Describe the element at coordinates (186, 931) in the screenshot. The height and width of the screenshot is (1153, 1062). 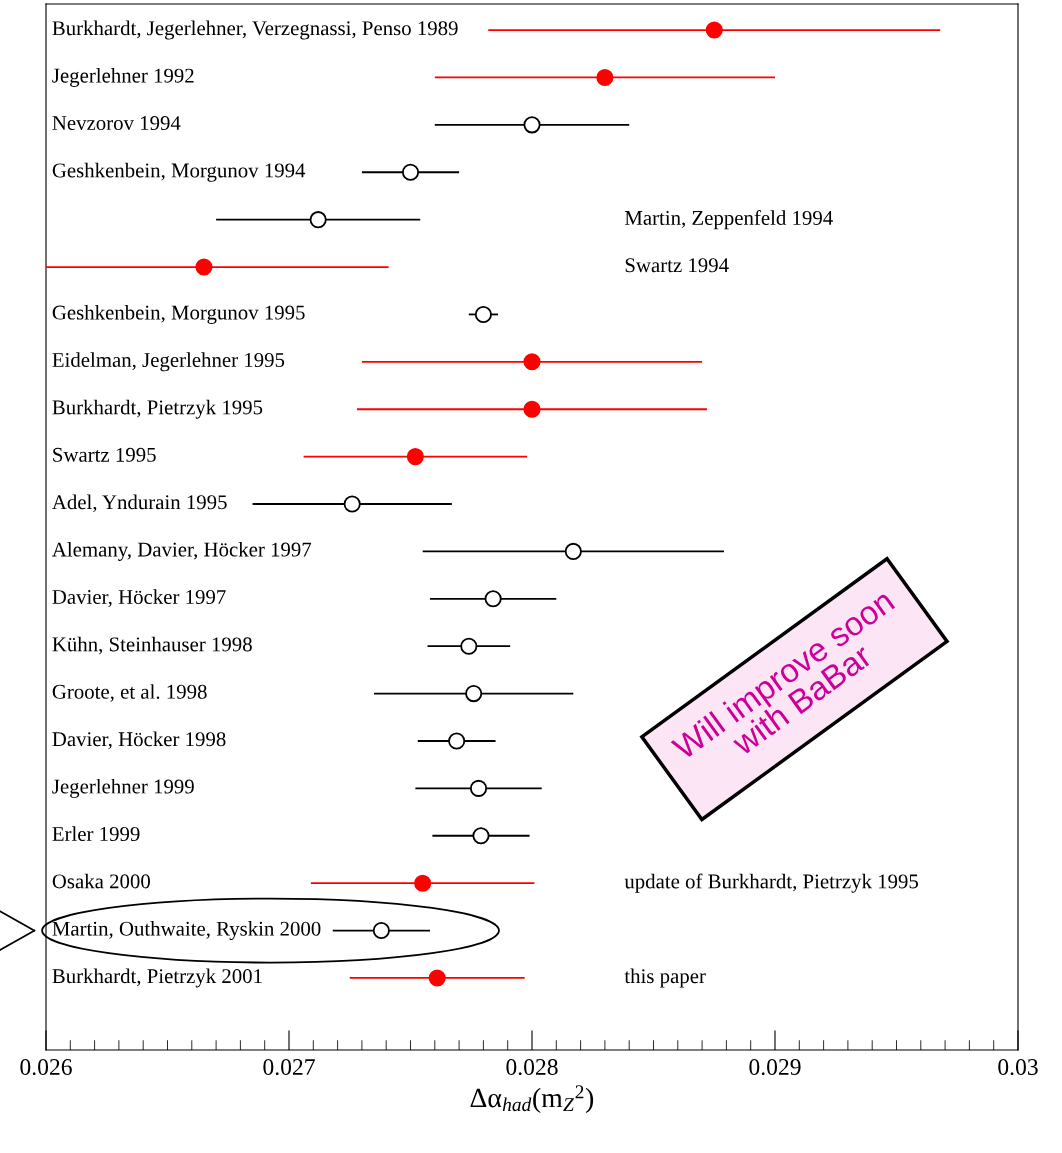
I see `y-tick-label: Martin, Outhwaite, Ryskin 2000` at that location.